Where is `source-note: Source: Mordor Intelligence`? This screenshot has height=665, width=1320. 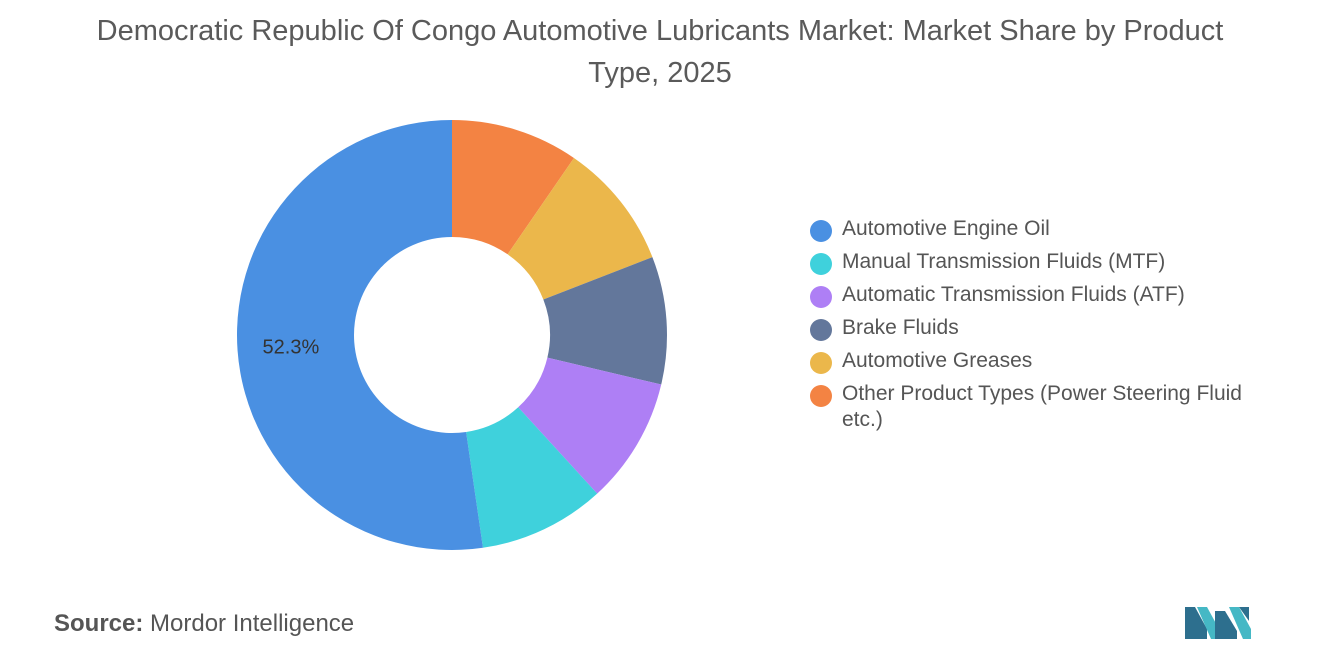
source-note: Source: Mordor Intelligence is located at coordinates (204, 624).